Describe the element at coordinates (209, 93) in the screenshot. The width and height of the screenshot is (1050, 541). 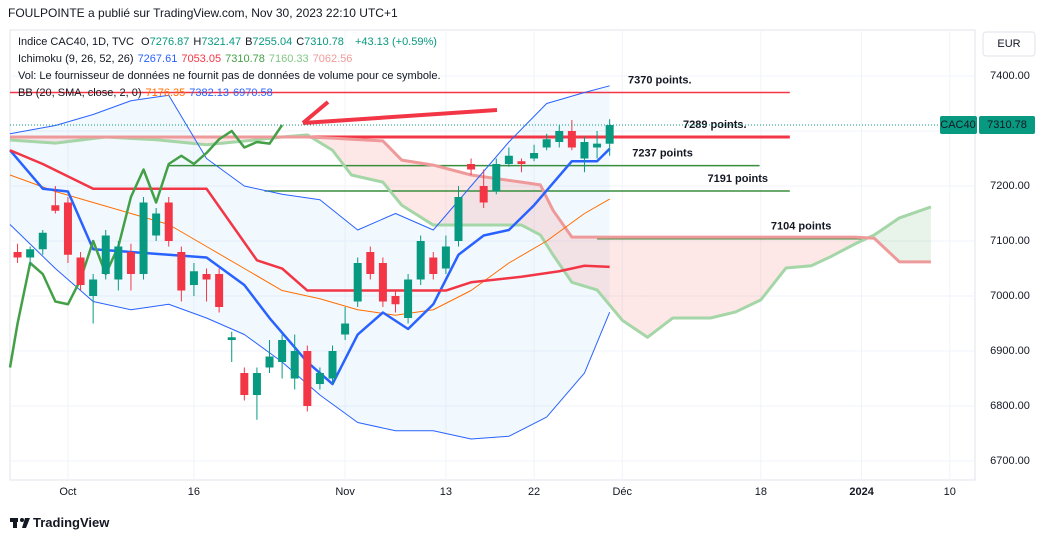
I see `indicator-value: 7382.13` at that location.